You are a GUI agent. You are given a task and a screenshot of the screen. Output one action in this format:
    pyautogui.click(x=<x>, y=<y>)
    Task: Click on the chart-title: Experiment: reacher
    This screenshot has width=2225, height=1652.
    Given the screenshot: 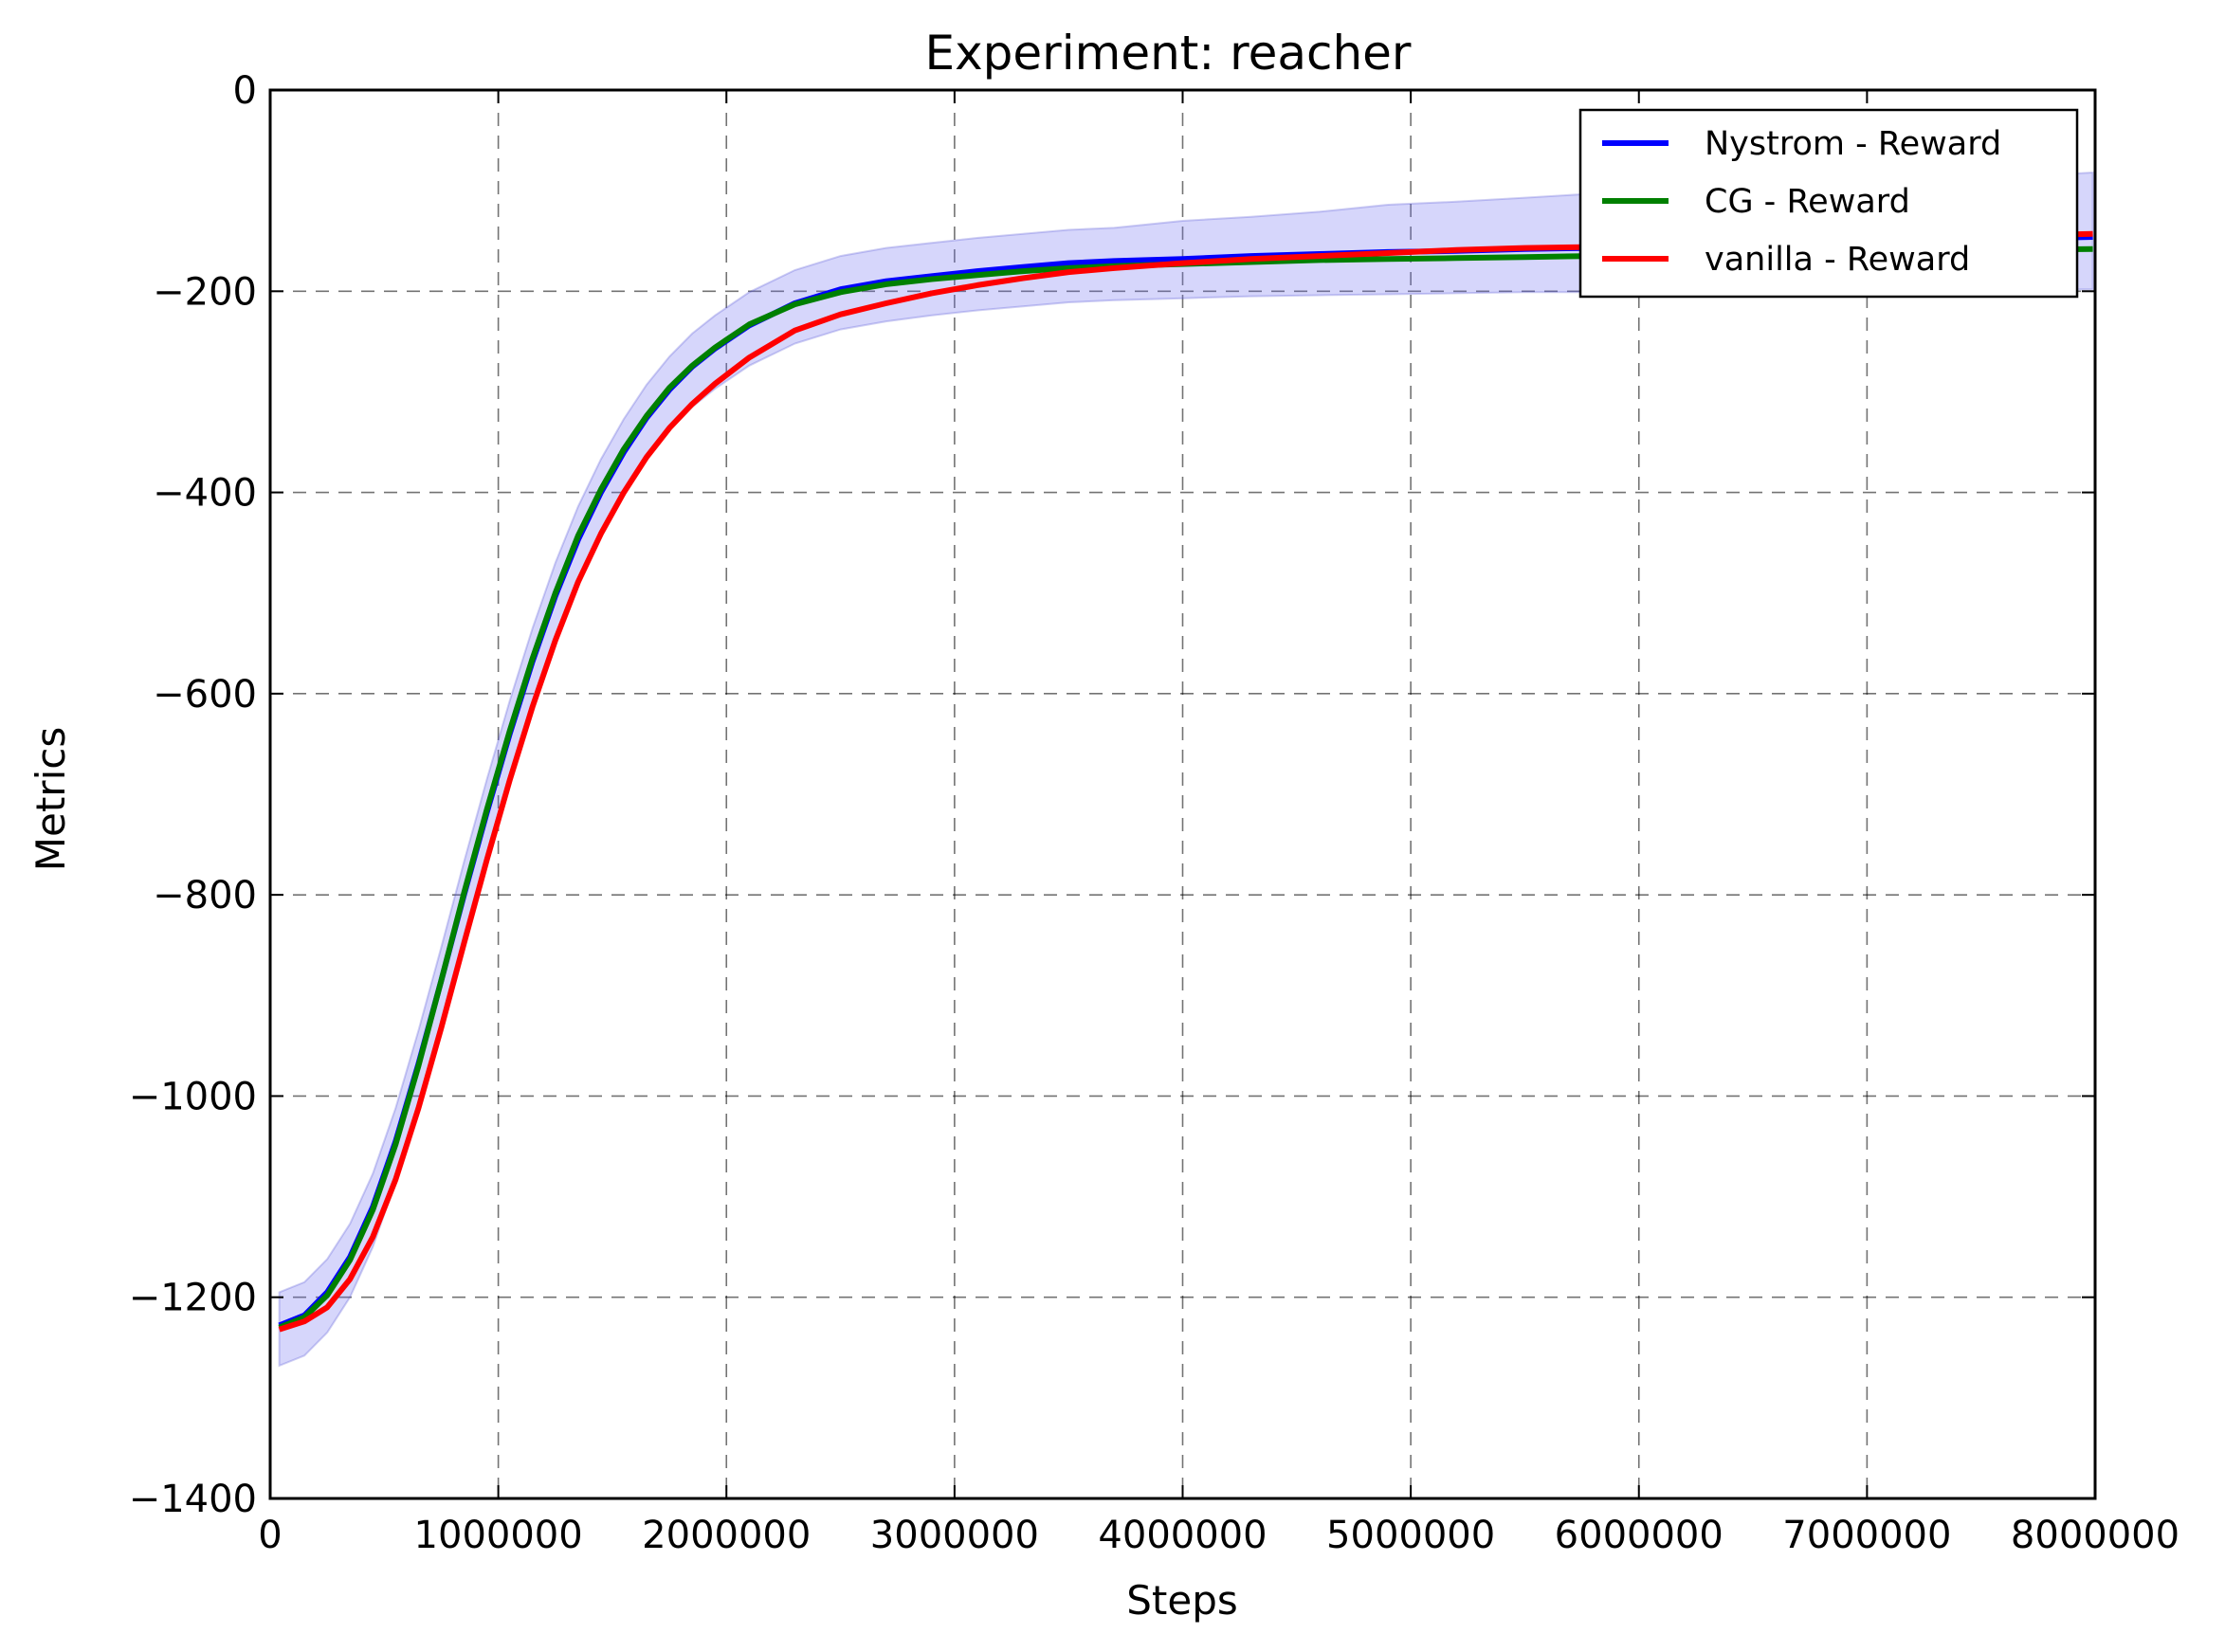 What is the action you would take?
    pyautogui.click(x=1168, y=53)
    